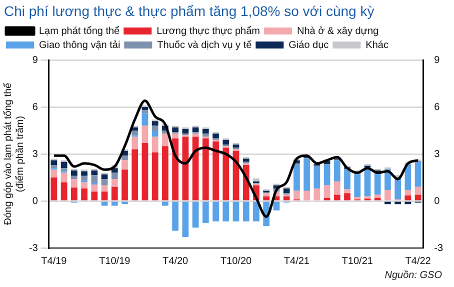  Describe the element at coordinates (437, 60) in the screenshot. I see `y2-tick-label: 9` at that location.